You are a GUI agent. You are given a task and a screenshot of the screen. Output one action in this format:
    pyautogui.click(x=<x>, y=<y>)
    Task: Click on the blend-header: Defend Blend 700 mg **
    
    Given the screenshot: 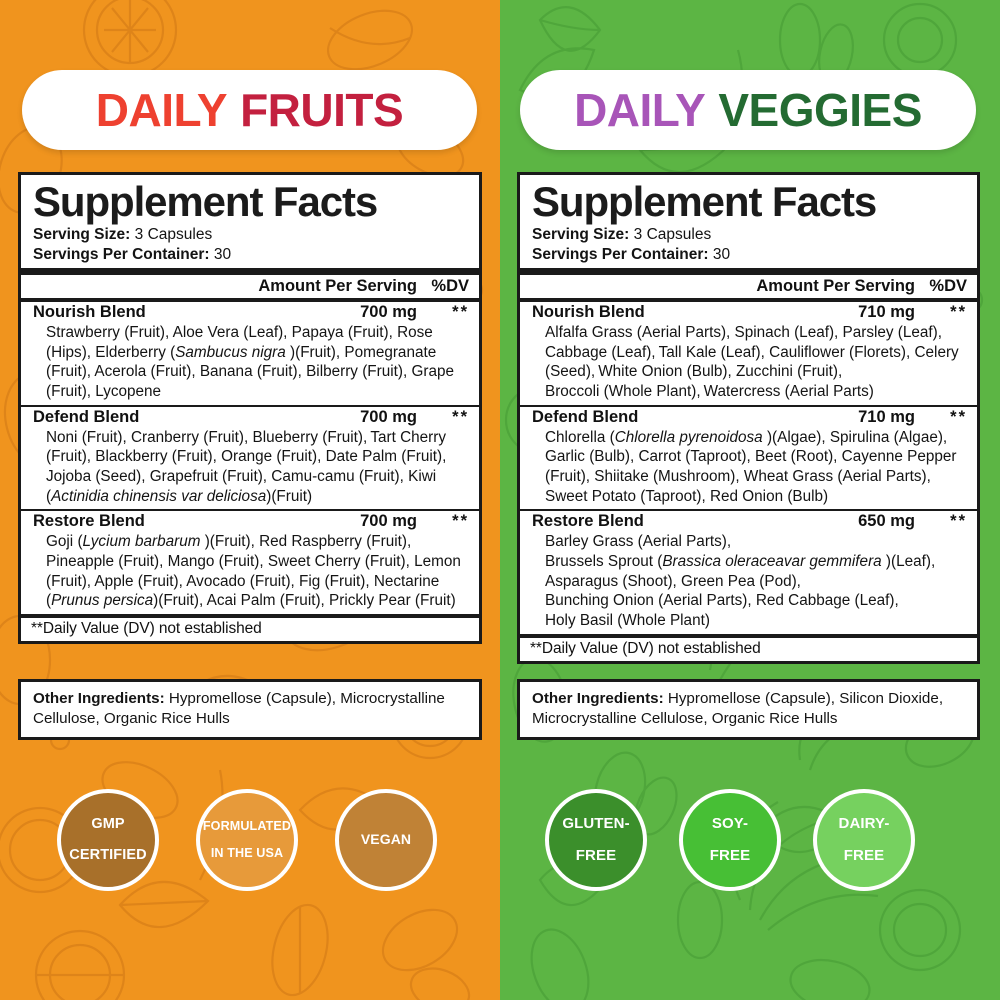 What is the action you would take?
    pyautogui.click(x=251, y=417)
    